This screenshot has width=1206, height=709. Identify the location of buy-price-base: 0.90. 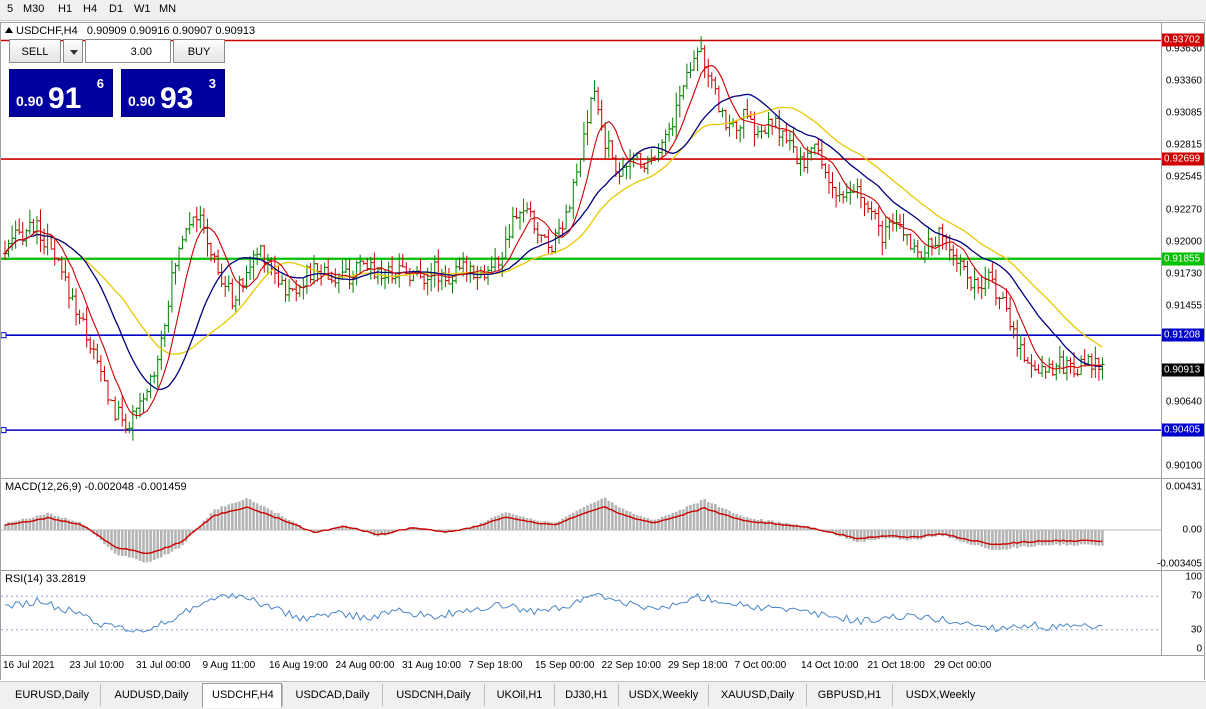
(142, 101).